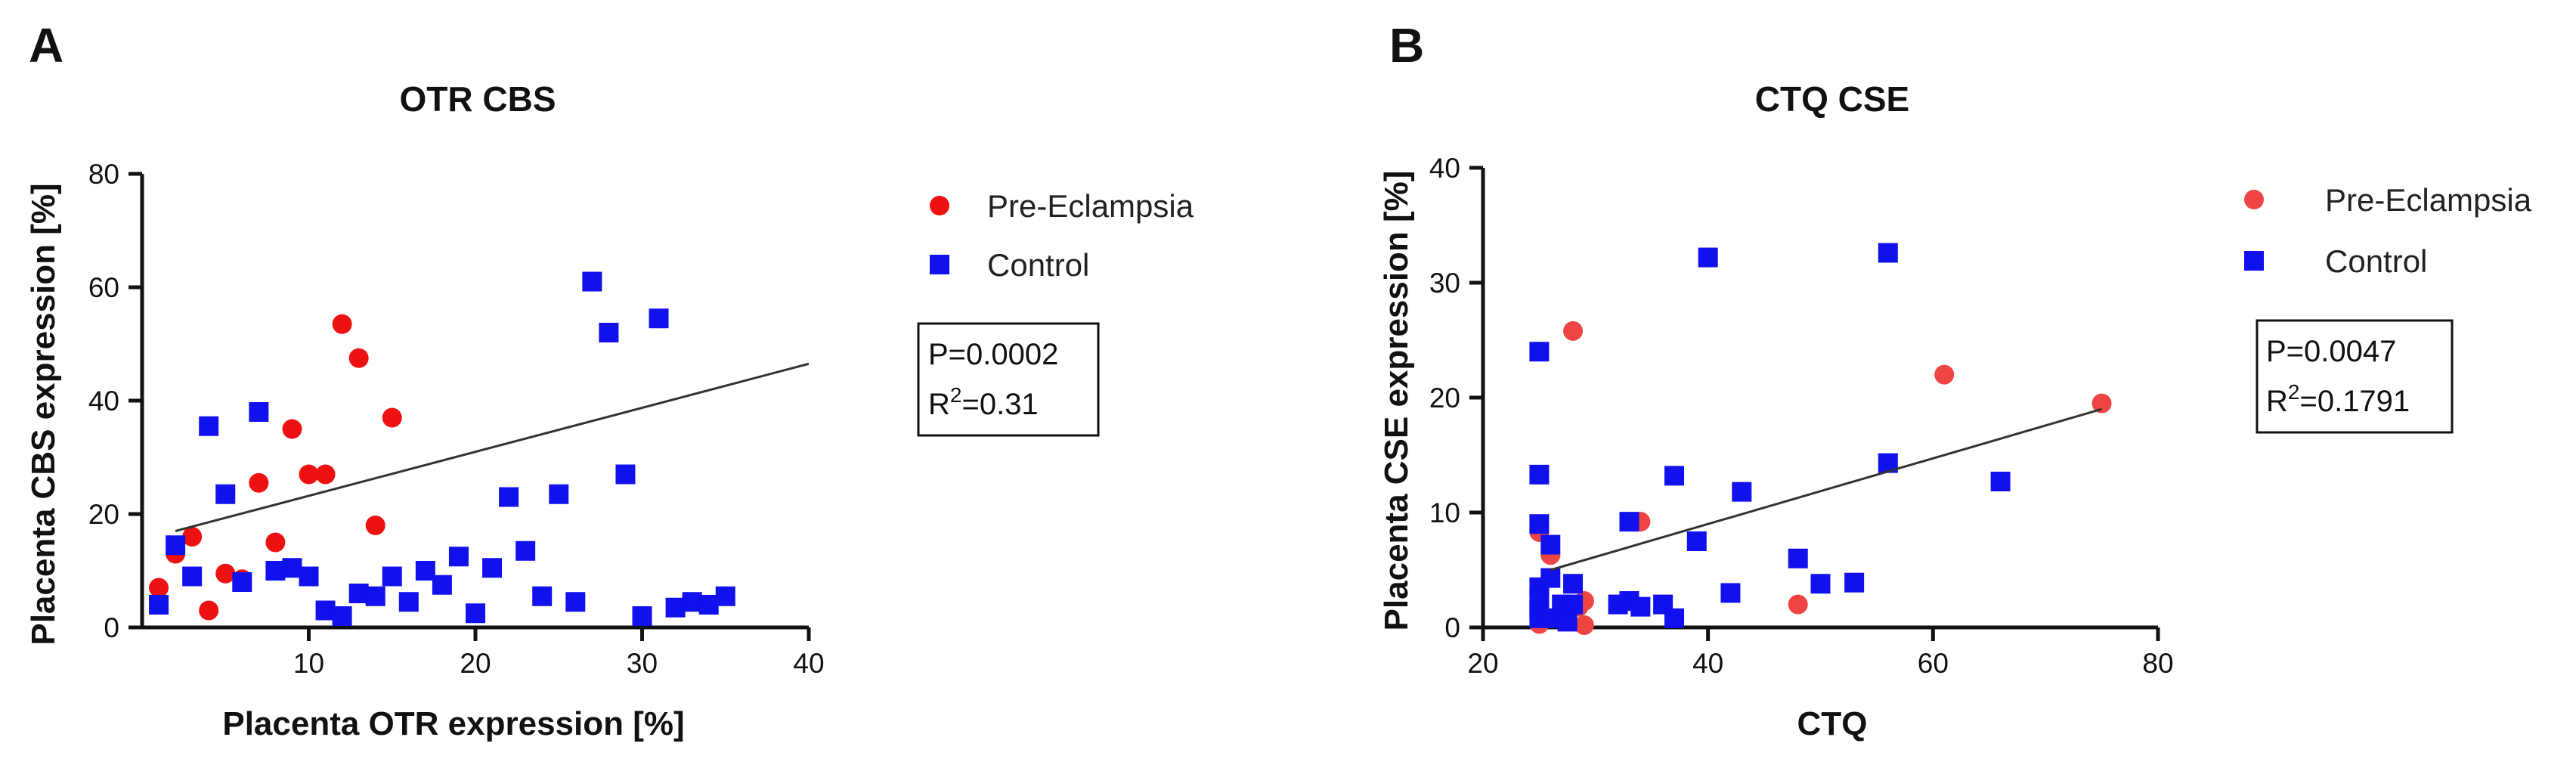 This screenshot has width=2576, height=765. Describe the element at coordinates (43, 414) in the screenshot. I see `panel-a-y-axis-label: Placenta CBS expression [%]` at that location.